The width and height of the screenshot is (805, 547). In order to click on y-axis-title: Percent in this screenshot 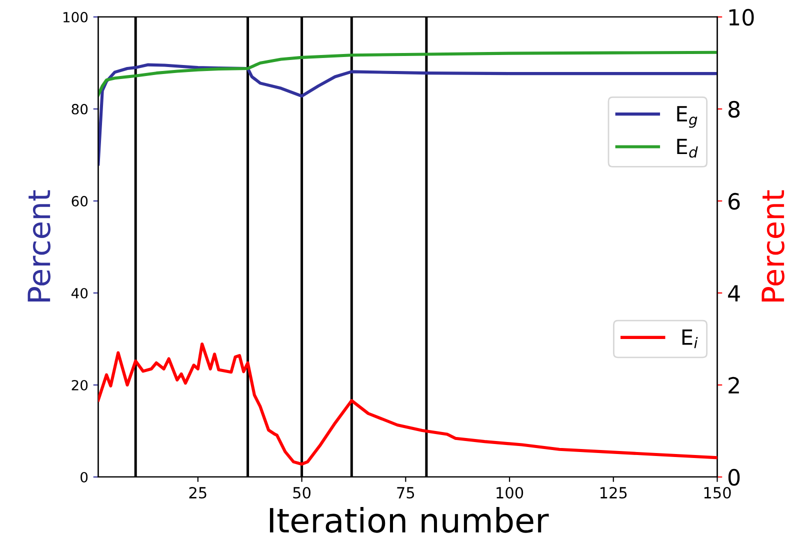, I will do `click(39, 246)`.